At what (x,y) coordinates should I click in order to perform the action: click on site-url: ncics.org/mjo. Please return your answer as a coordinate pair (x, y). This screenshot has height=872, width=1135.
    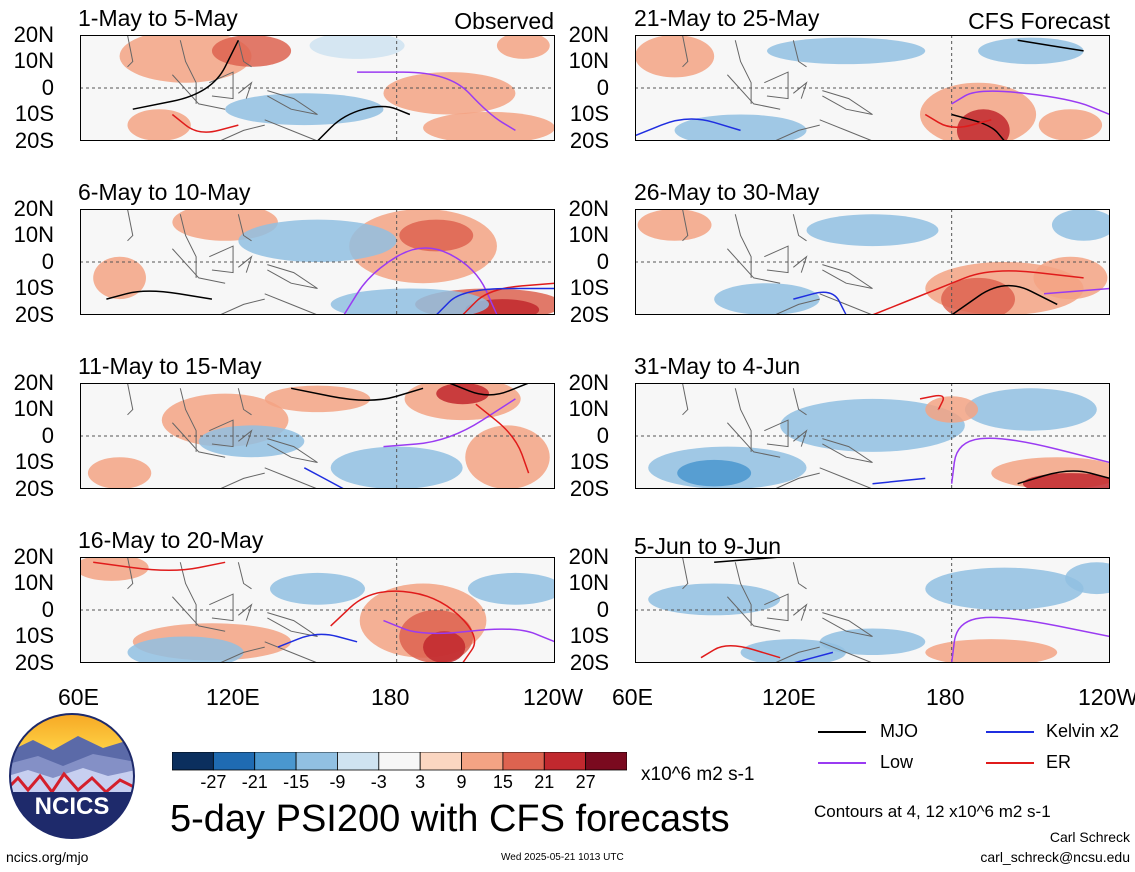
    Looking at the image, I should click on (47, 857).